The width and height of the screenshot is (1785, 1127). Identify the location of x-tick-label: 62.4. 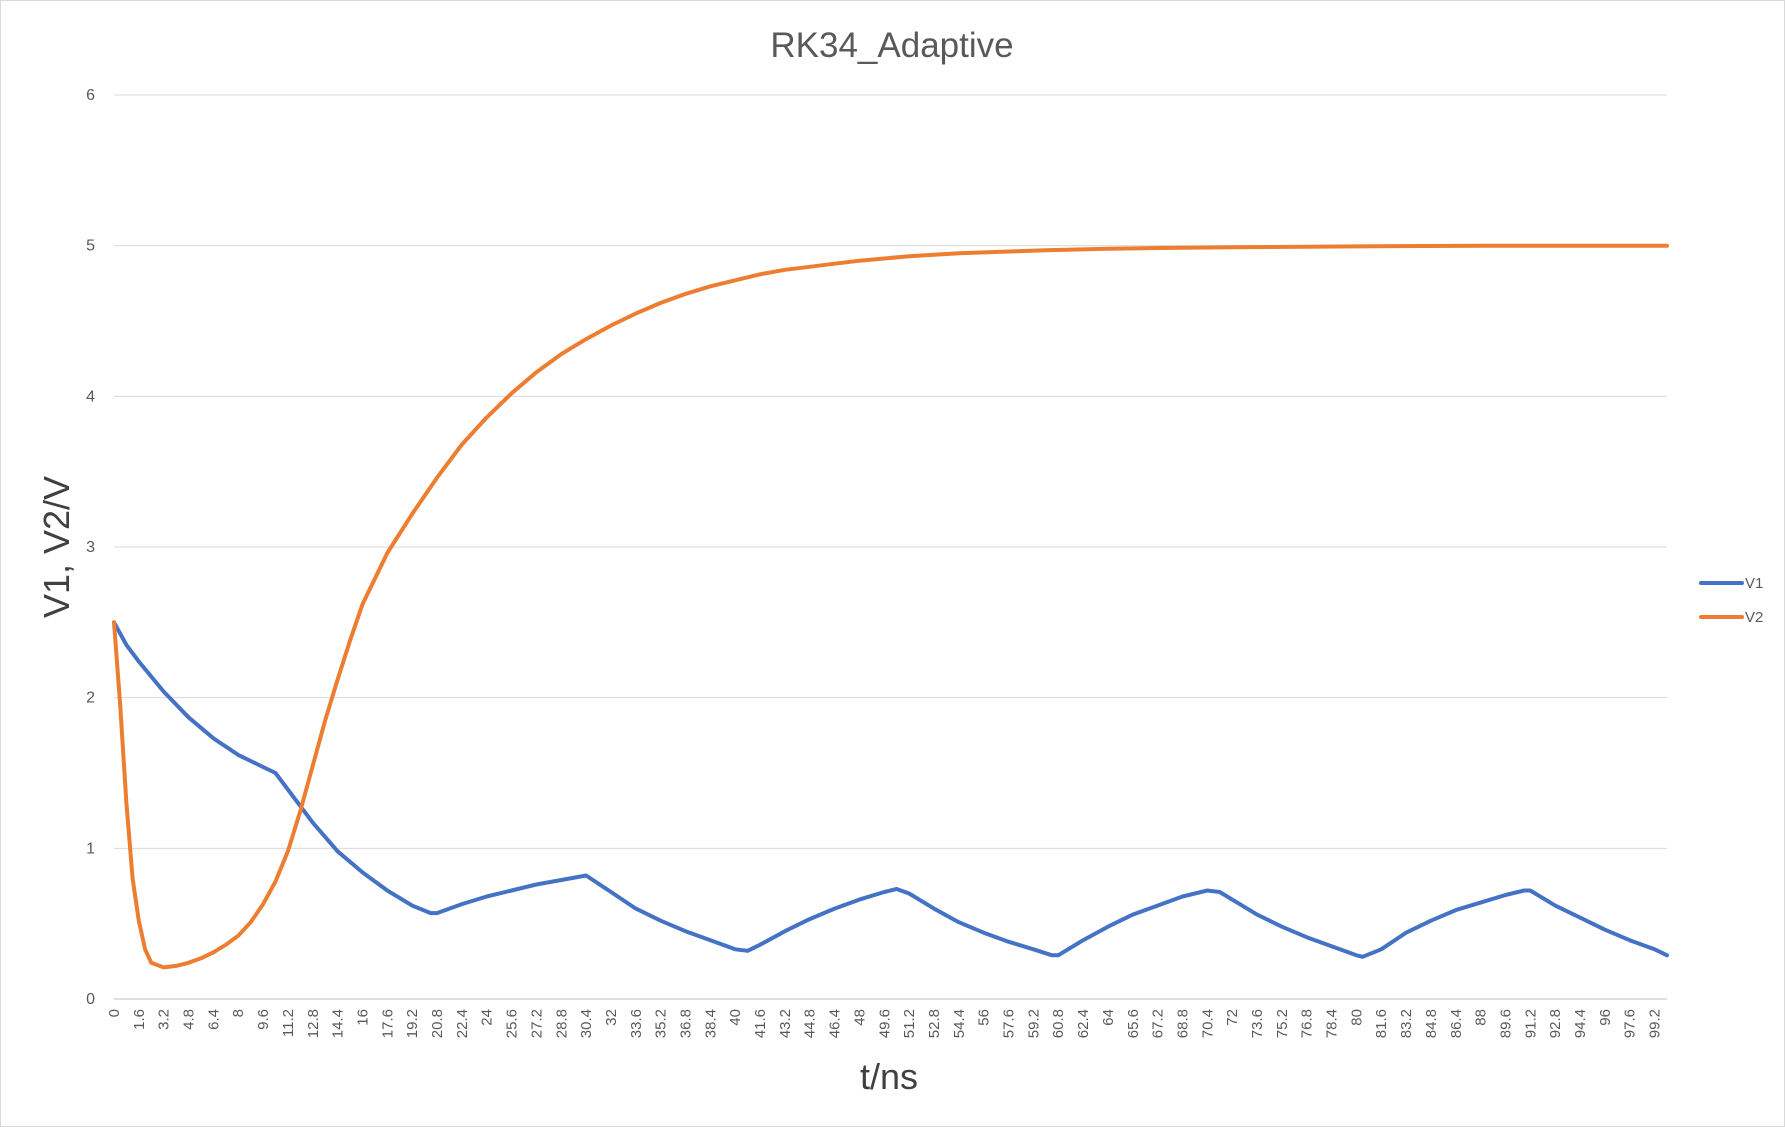
(1083, 1023).